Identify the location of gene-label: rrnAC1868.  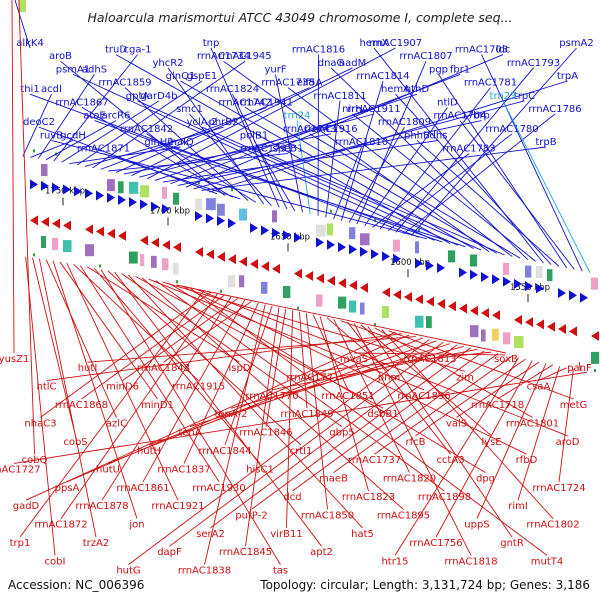
(81, 405).